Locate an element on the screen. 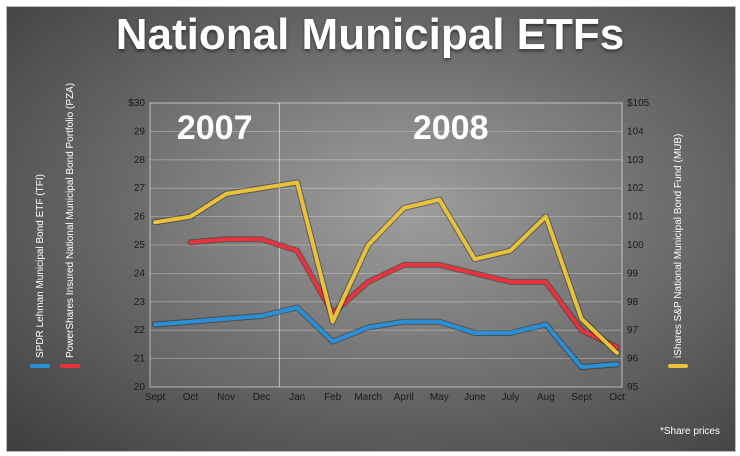 The height and width of the screenshot is (456, 740). x-axis-tick-label: Jan is located at coordinates (297, 397).